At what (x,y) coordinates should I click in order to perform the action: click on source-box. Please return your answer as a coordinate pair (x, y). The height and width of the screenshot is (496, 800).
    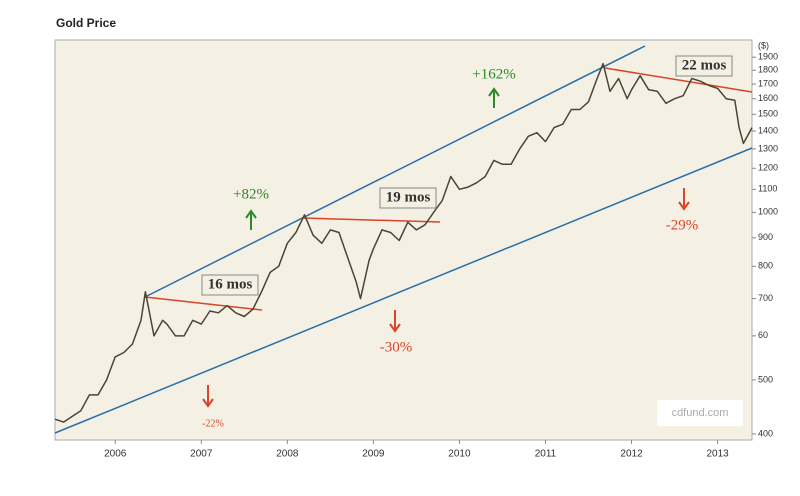
    Looking at the image, I should click on (700, 413).